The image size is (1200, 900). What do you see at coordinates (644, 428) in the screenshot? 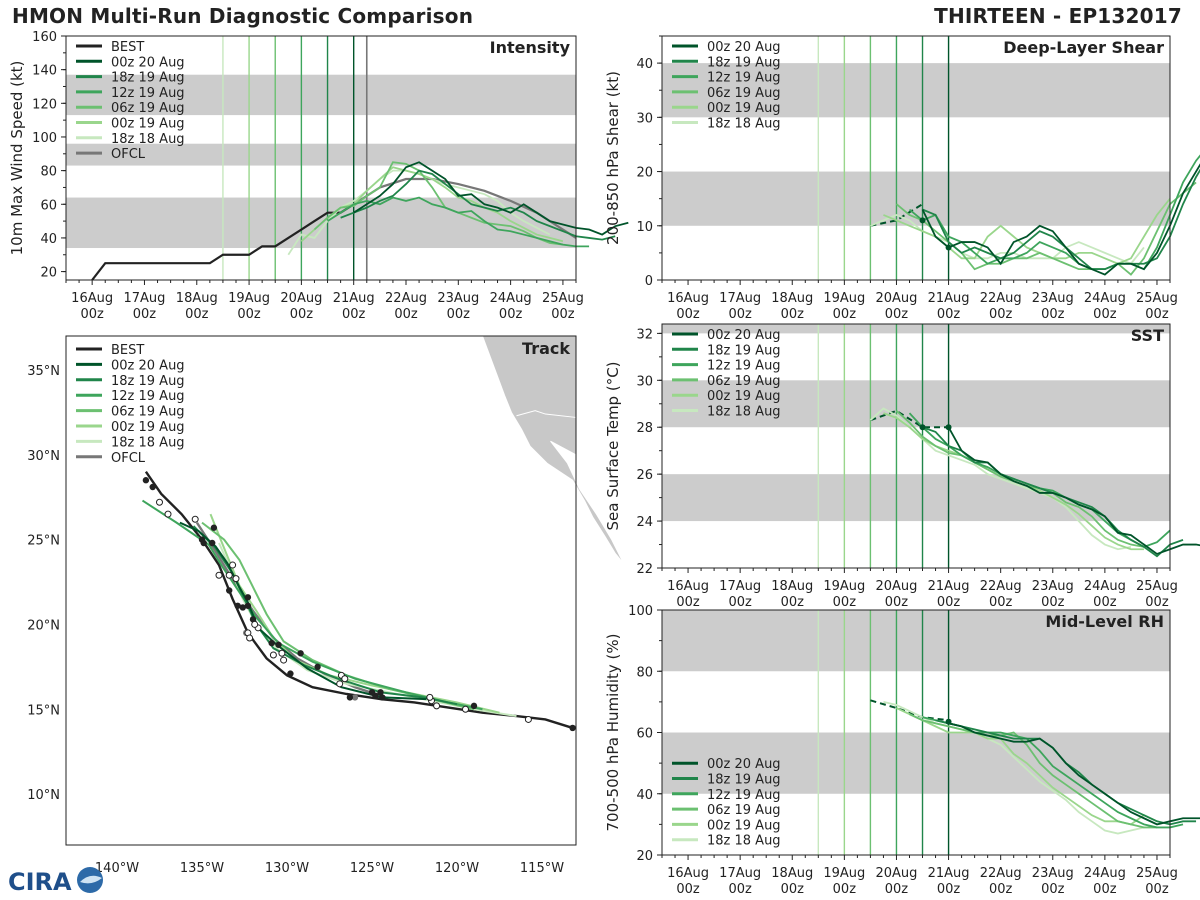
I see `y-tick-label: 28` at bounding box center [644, 428].